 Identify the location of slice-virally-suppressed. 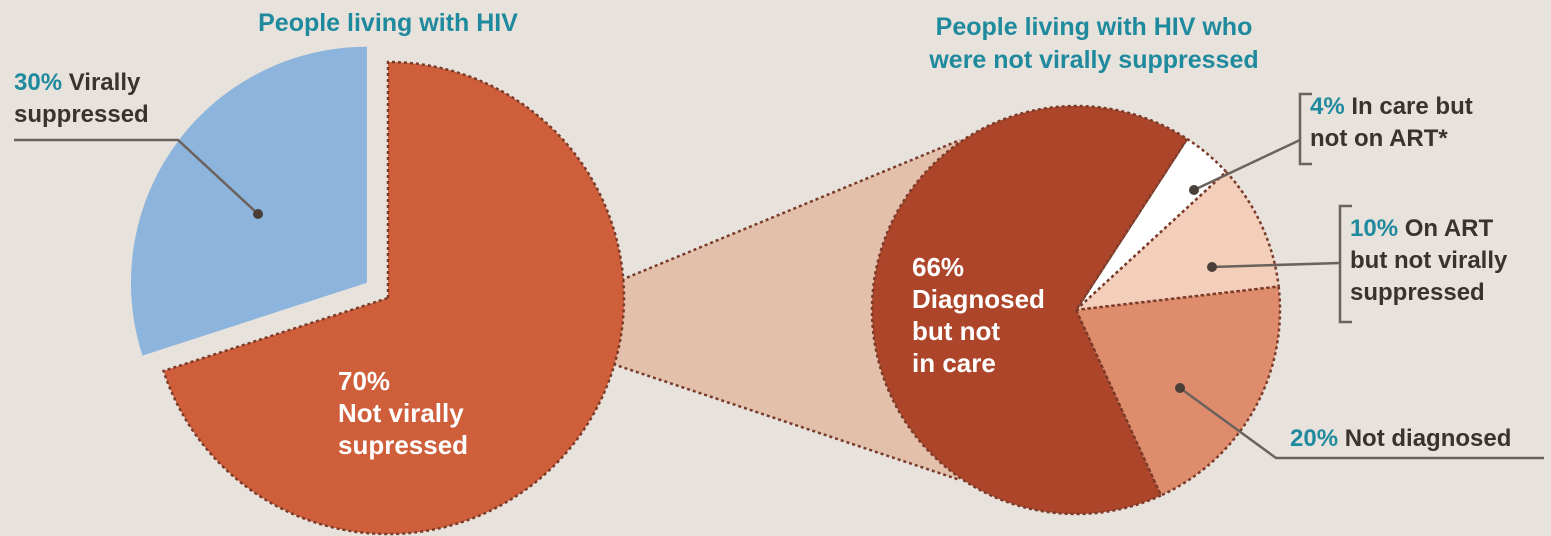
(248, 201).